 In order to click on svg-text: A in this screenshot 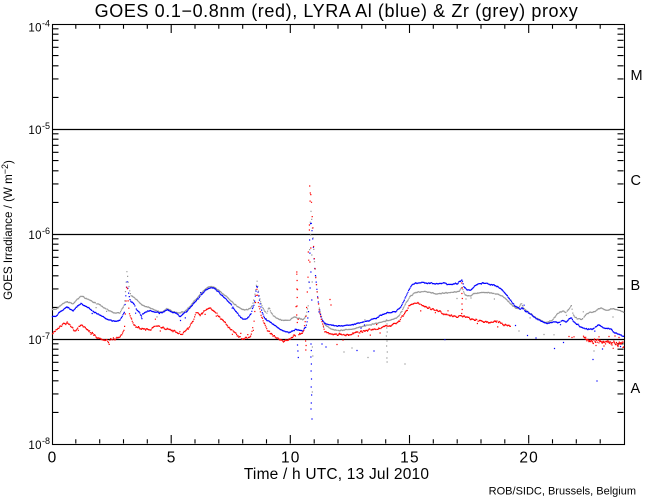, I will do `click(636, 389)`.